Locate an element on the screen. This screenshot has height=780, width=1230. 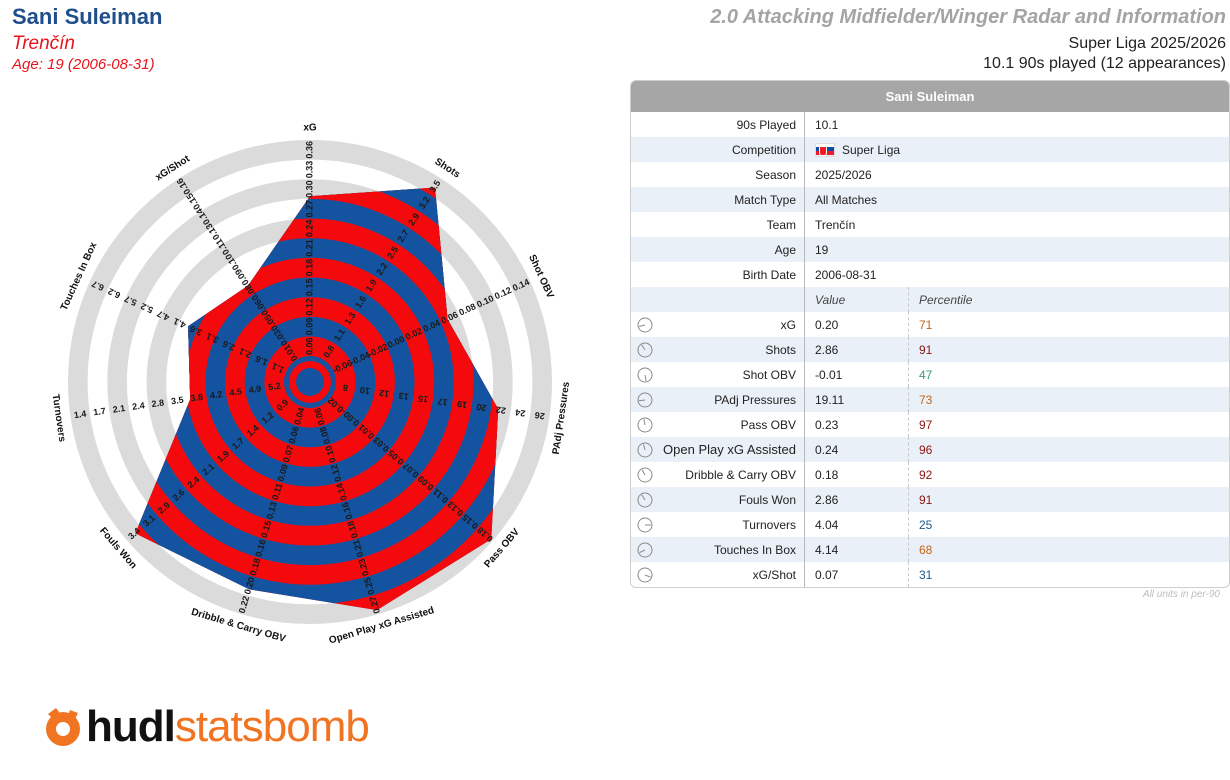
tick-label: 0.12 is located at coordinates (503, 293).